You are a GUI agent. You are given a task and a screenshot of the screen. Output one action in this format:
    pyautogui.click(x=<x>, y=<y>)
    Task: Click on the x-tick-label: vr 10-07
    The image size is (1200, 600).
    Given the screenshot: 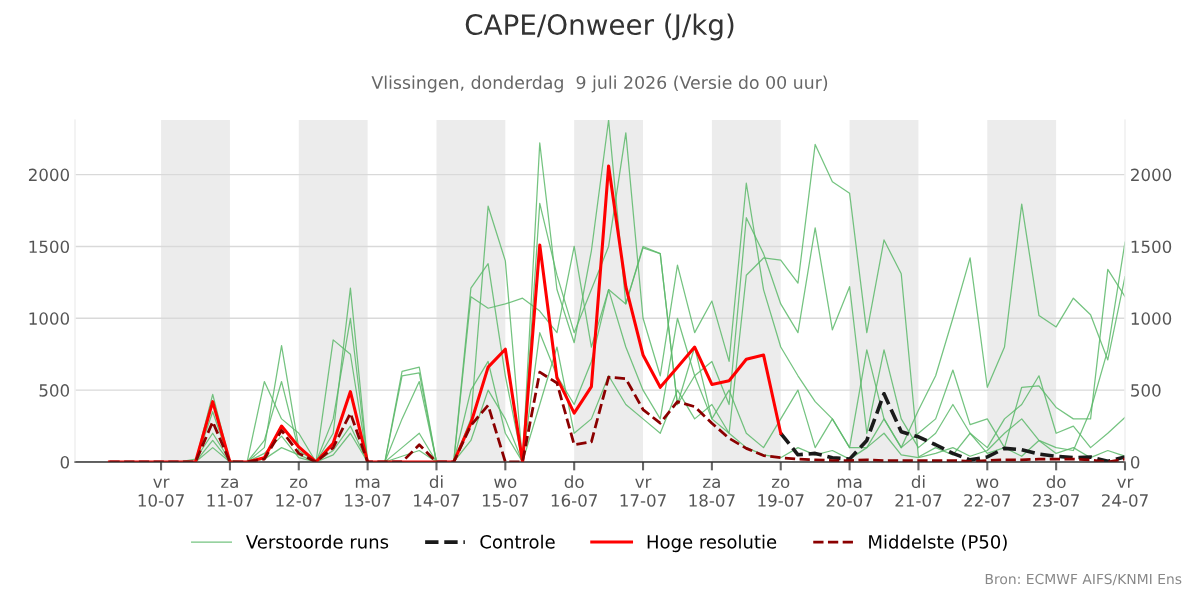 What is the action you would take?
    pyautogui.click(x=161, y=492)
    